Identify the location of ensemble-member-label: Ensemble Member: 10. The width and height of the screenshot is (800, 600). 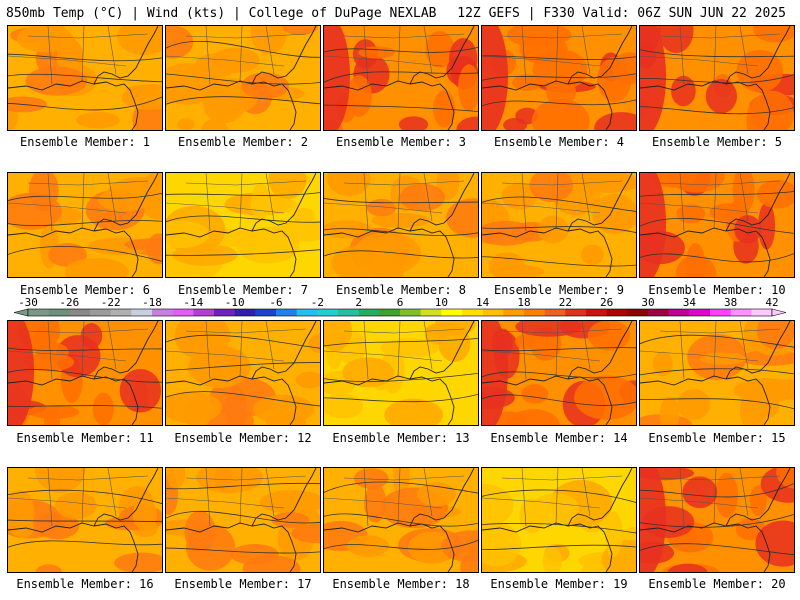
(717, 290).